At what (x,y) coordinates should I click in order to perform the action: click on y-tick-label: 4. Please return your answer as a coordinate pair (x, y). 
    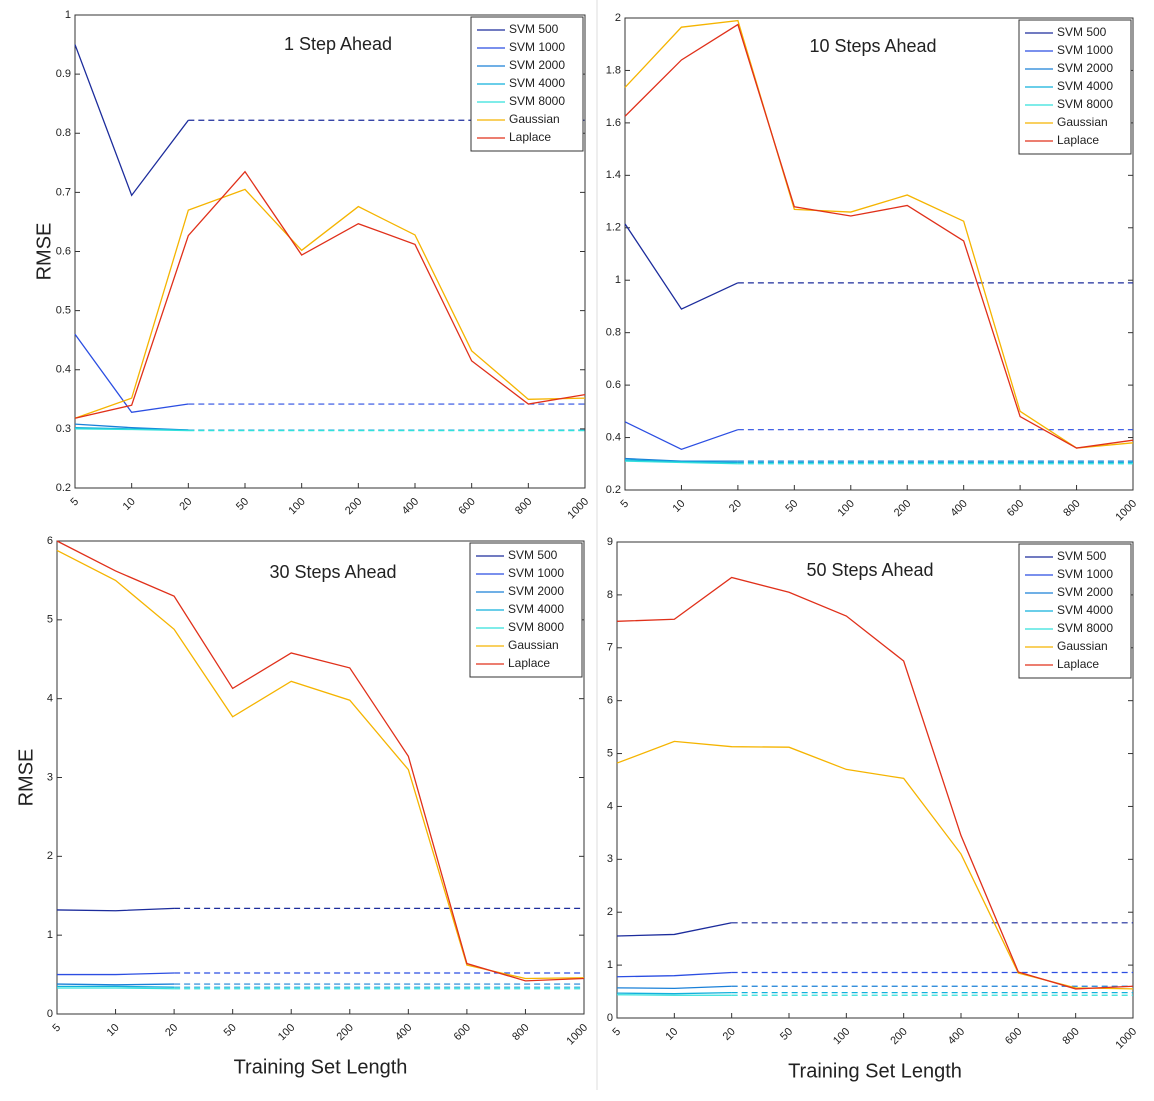
    Looking at the image, I should click on (50, 699).